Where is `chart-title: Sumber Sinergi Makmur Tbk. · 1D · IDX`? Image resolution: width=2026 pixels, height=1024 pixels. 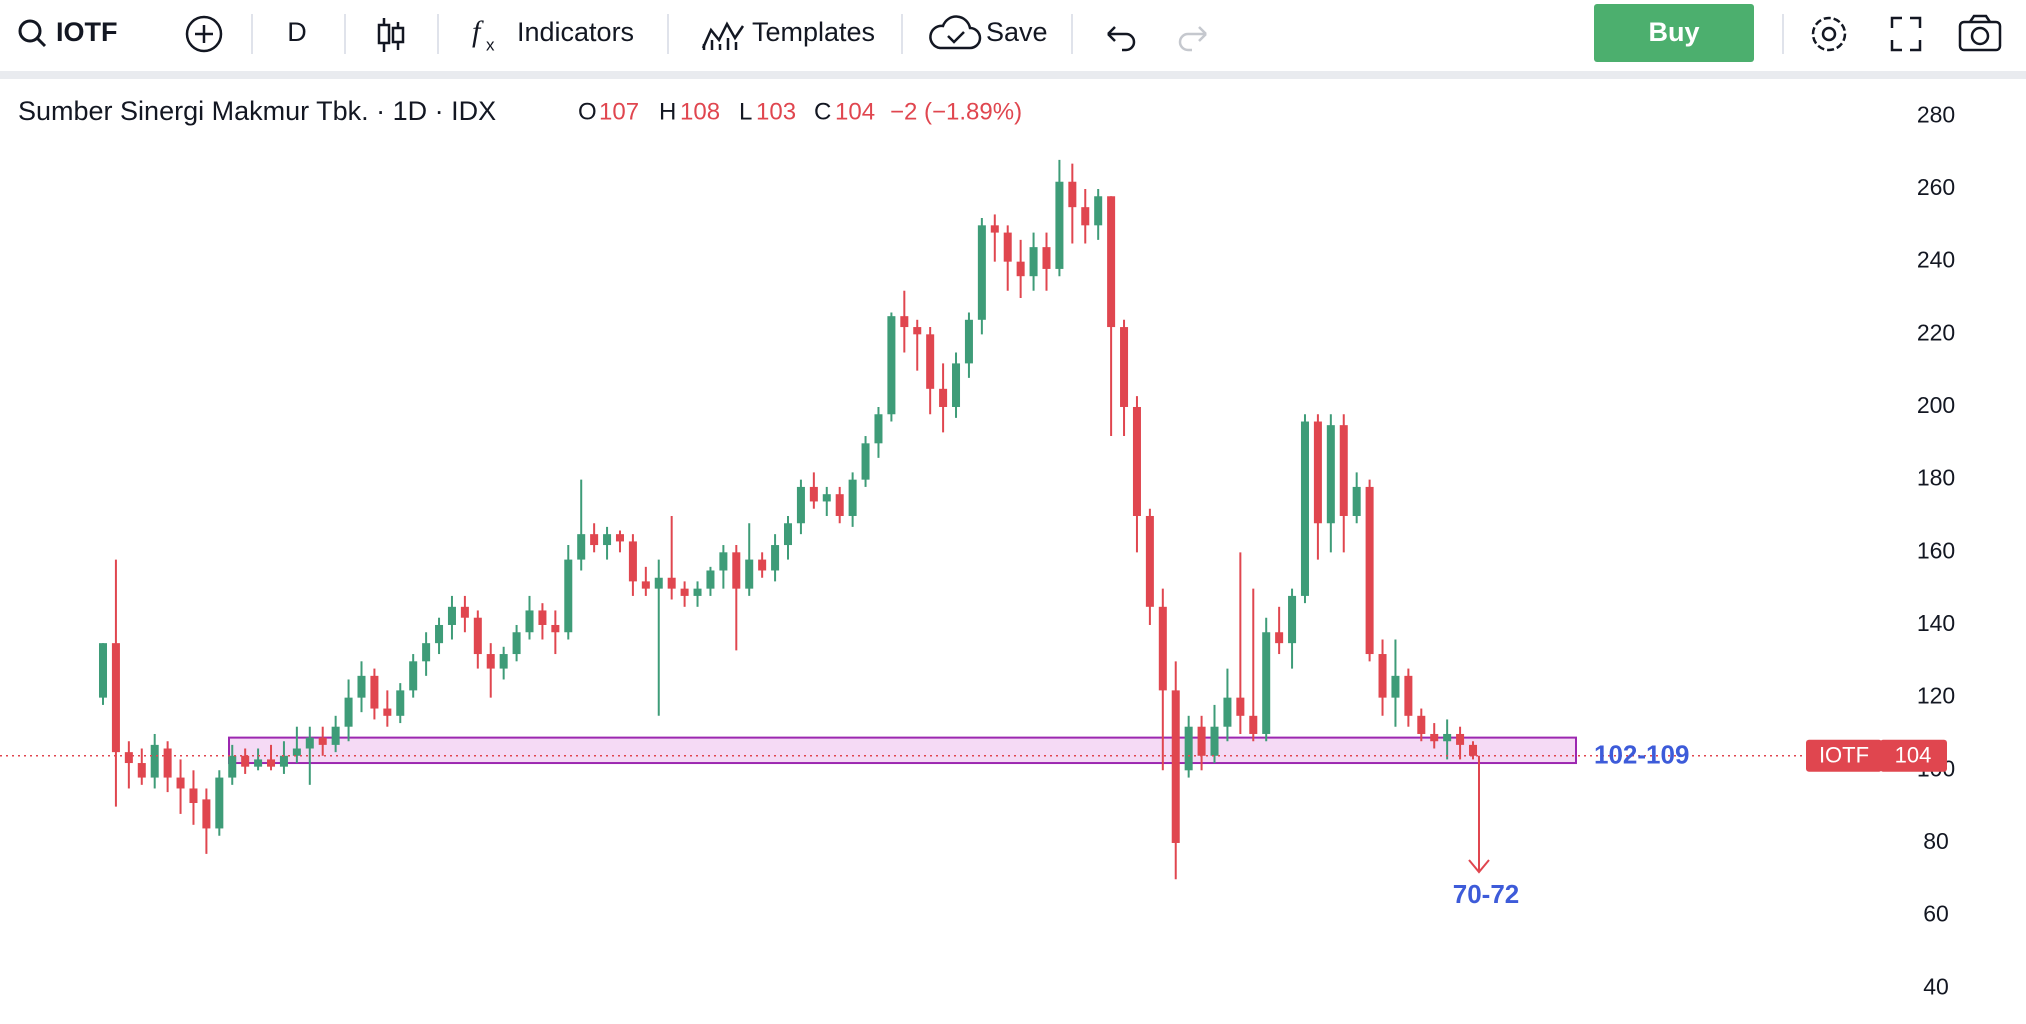 chart-title: Sumber Sinergi Makmur Tbk. · 1D · IDX is located at coordinates (257, 111).